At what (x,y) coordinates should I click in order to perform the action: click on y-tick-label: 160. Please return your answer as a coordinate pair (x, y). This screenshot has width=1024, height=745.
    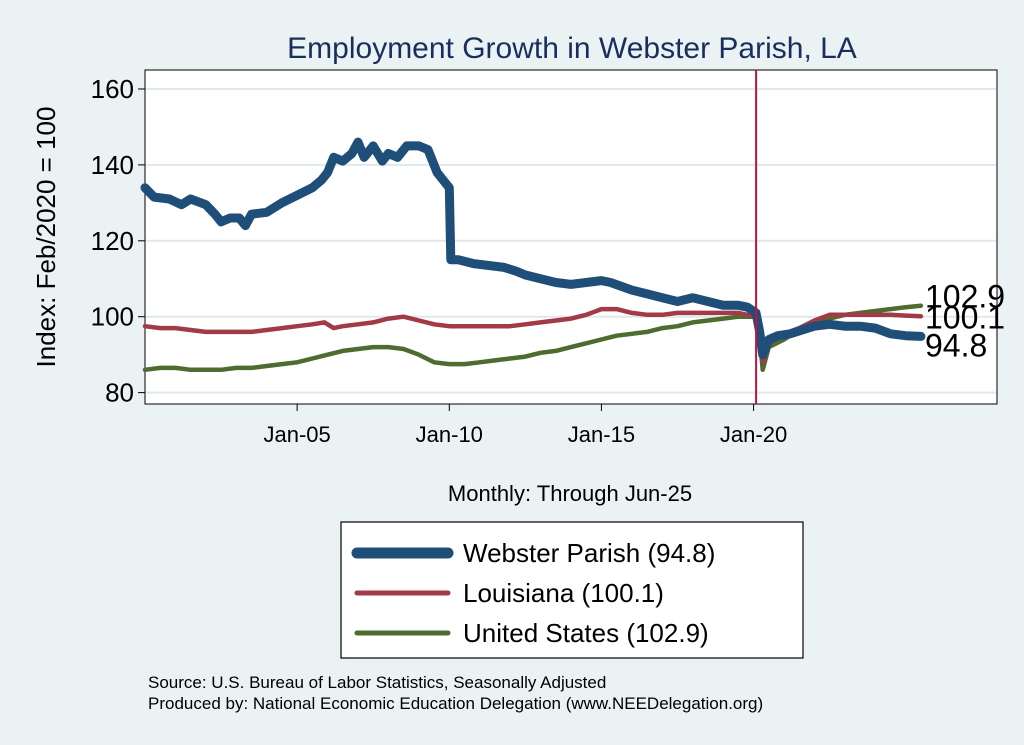
    Looking at the image, I should click on (112, 89).